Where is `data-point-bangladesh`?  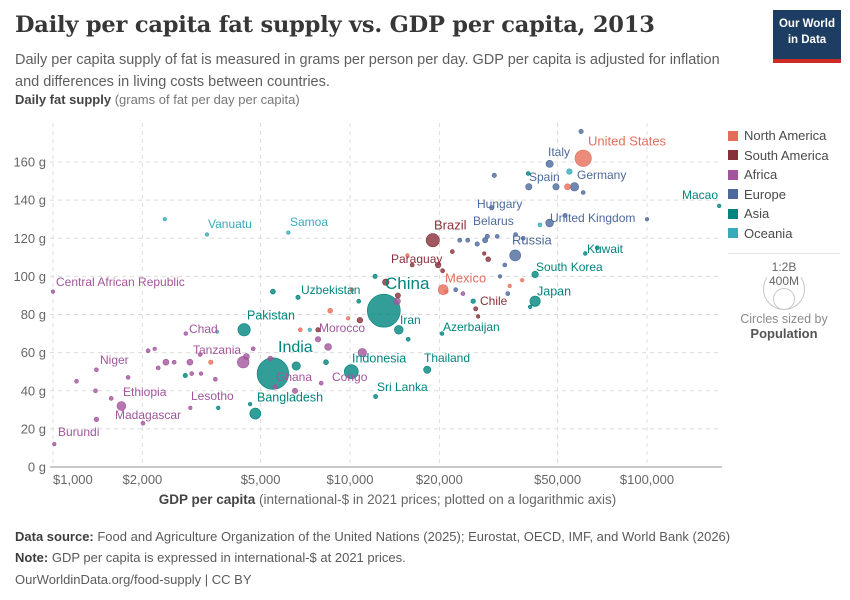 data-point-bangladesh is located at coordinates (255, 413).